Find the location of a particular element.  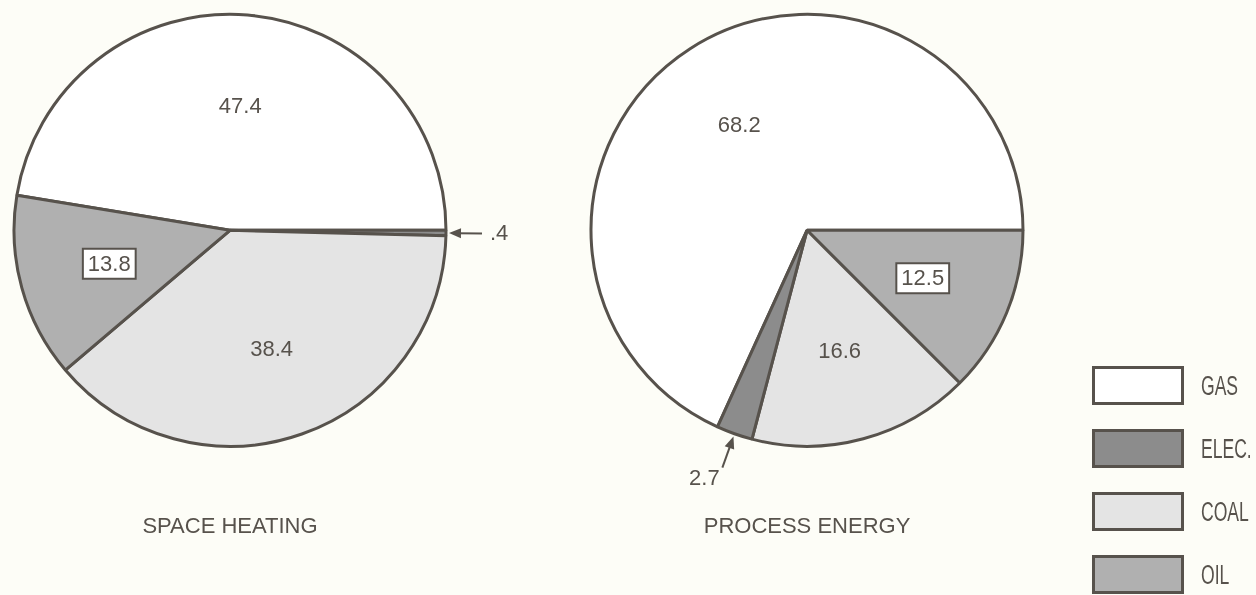

legend-label: GAS is located at coordinates (1220, 385).